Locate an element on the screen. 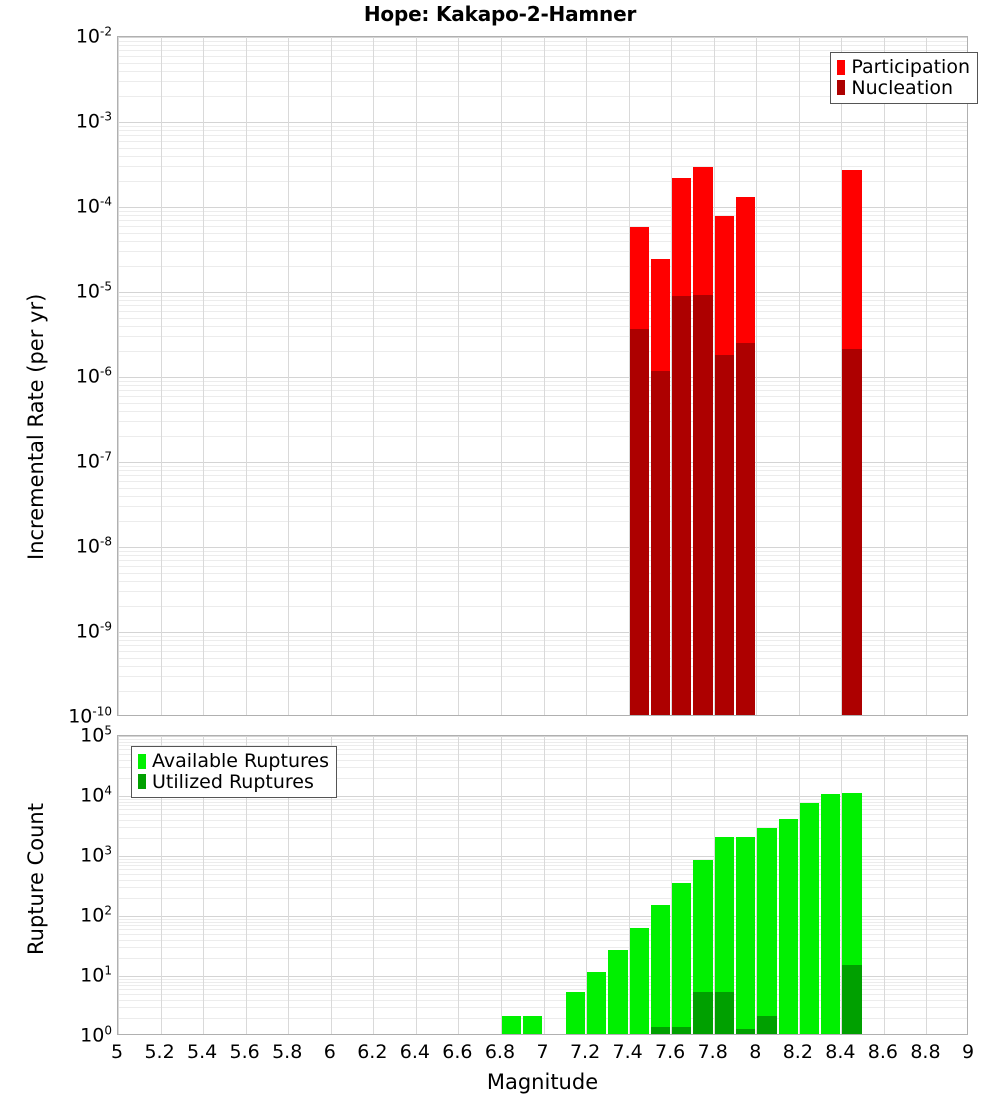  x-tick-label: 6.6 is located at coordinates (457, 1052).